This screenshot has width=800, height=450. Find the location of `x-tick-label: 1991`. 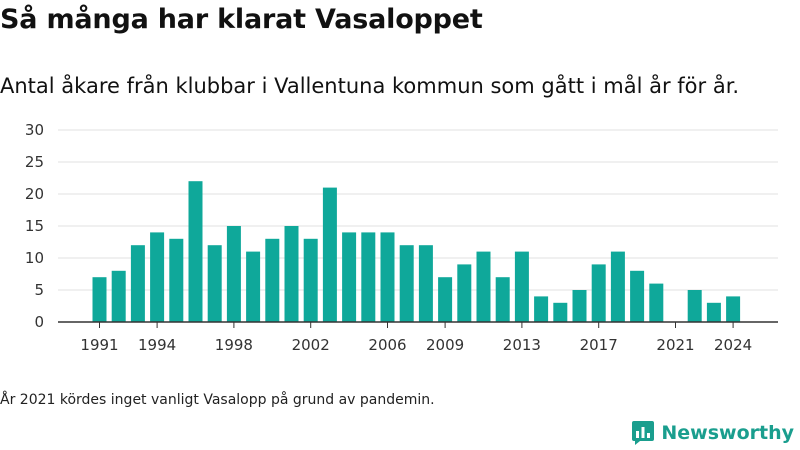

x-tick-label: 1991 is located at coordinates (99, 345).